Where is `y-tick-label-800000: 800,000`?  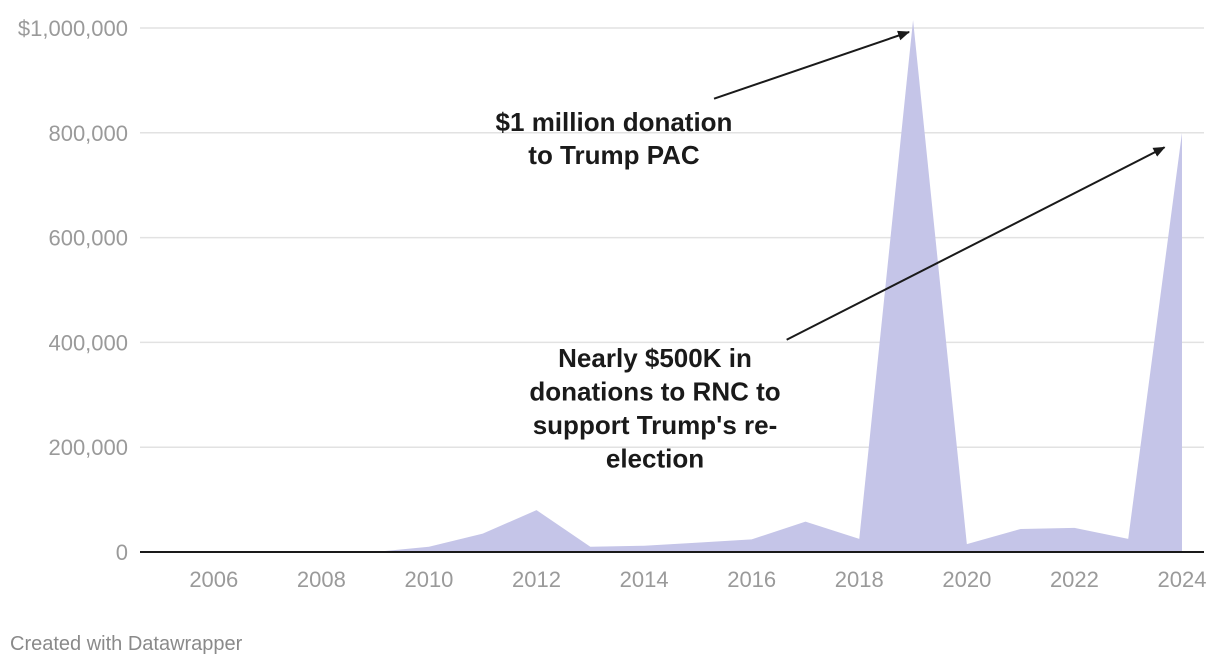
y-tick-label-800000: 800,000 is located at coordinates (88, 133).